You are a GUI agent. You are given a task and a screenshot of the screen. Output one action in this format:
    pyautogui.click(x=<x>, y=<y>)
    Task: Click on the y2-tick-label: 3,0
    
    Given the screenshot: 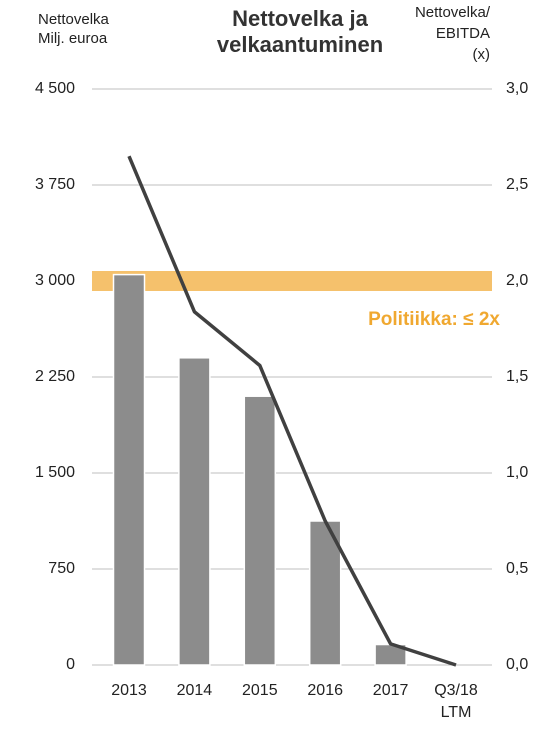 What is the action you would take?
    pyautogui.click(x=517, y=88)
    